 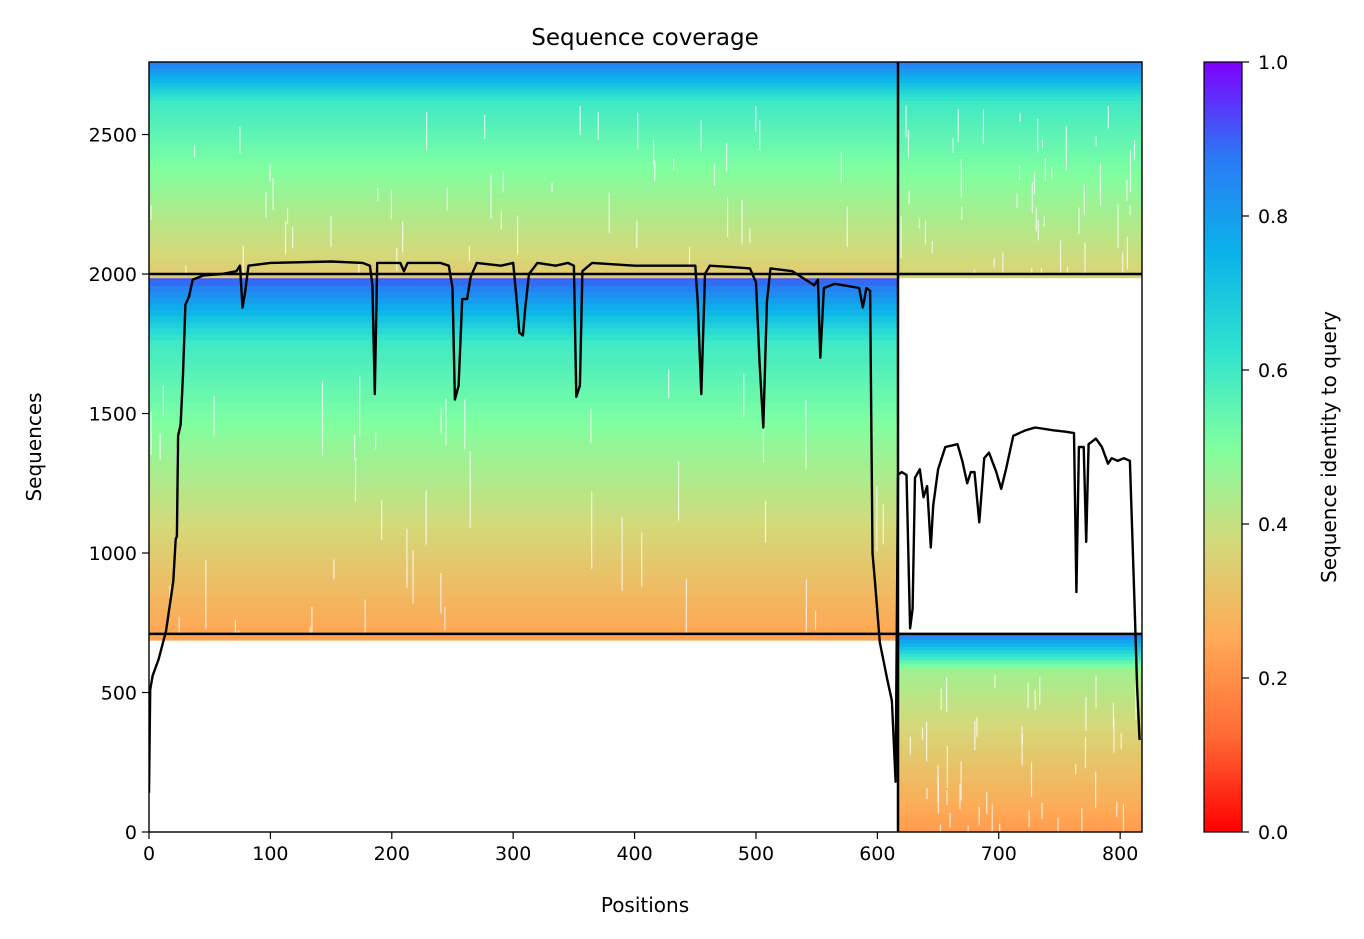 What do you see at coordinates (119, 694) in the screenshot?
I see `y-tick-label: 500` at bounding box center [119, 694].